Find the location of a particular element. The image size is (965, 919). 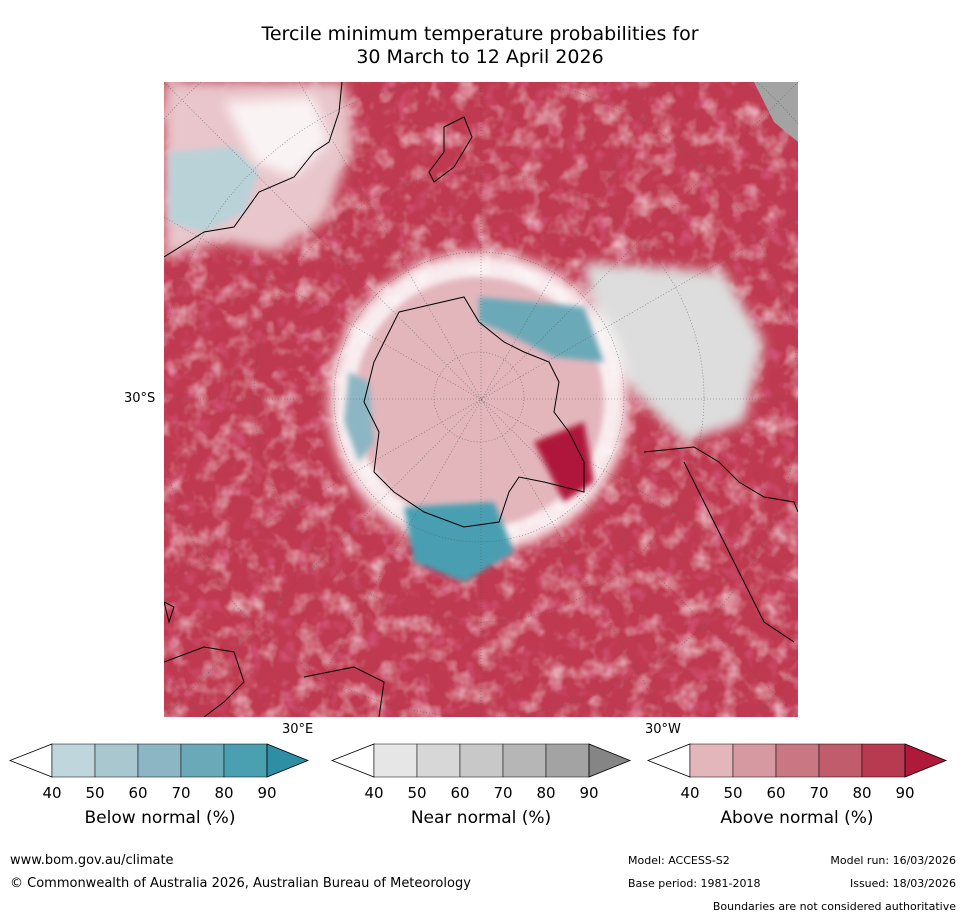

map-title-line-2: 30 March to 12 April 2026 is located at coordinates (480, 57).